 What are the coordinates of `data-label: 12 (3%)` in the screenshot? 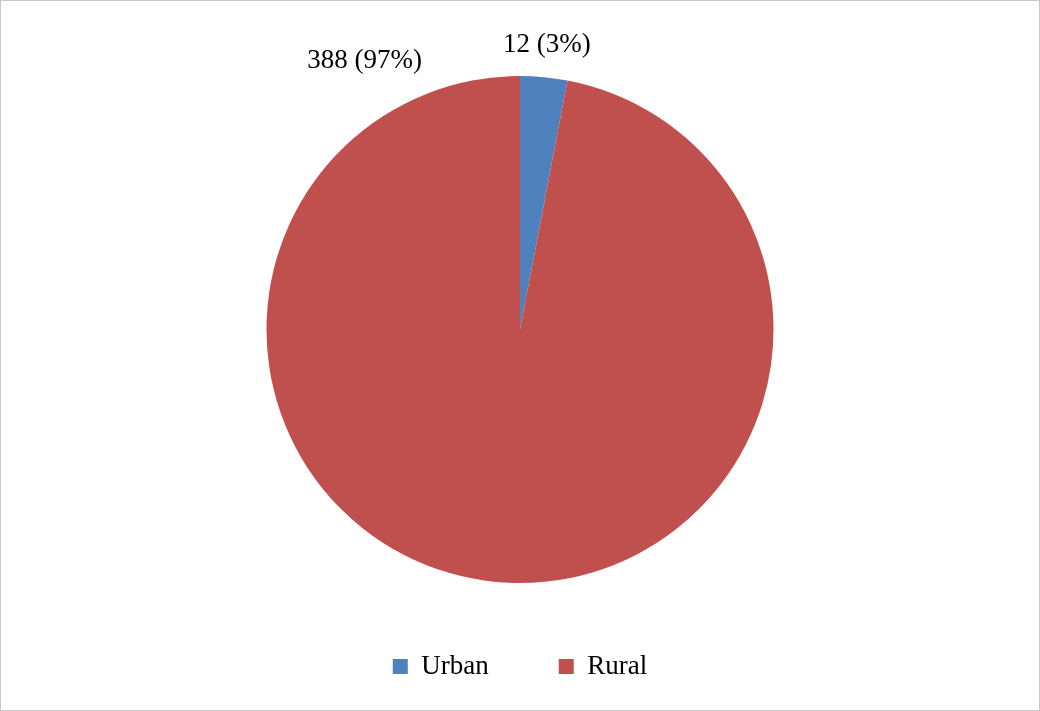 It's located at (547, 43).